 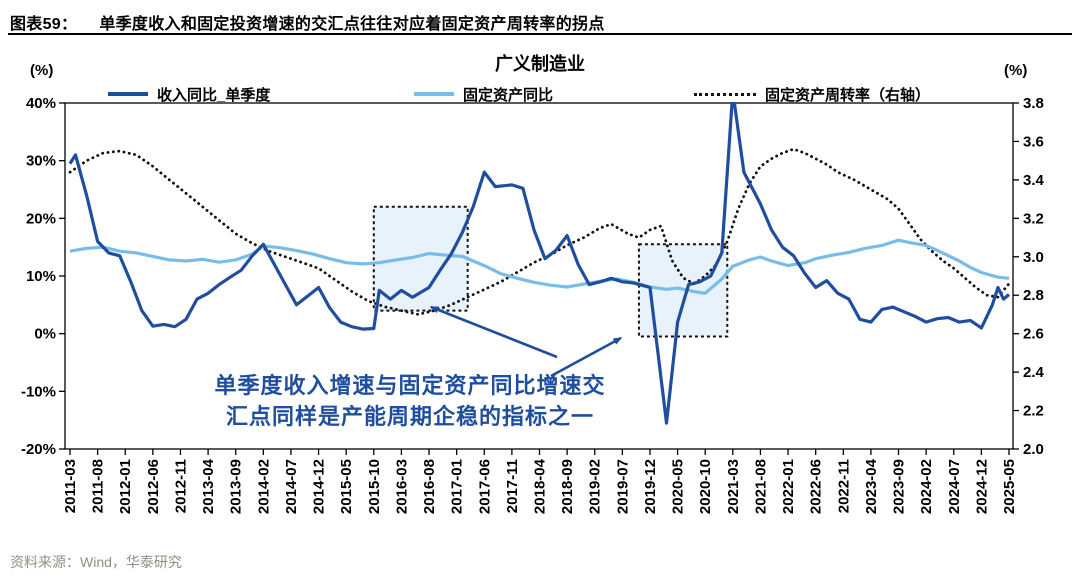 What do you see at coordinates (291, 486) in the screenshot?
I see `x-axis-tick-label: 2014-07` at bounding box center [291, 486].